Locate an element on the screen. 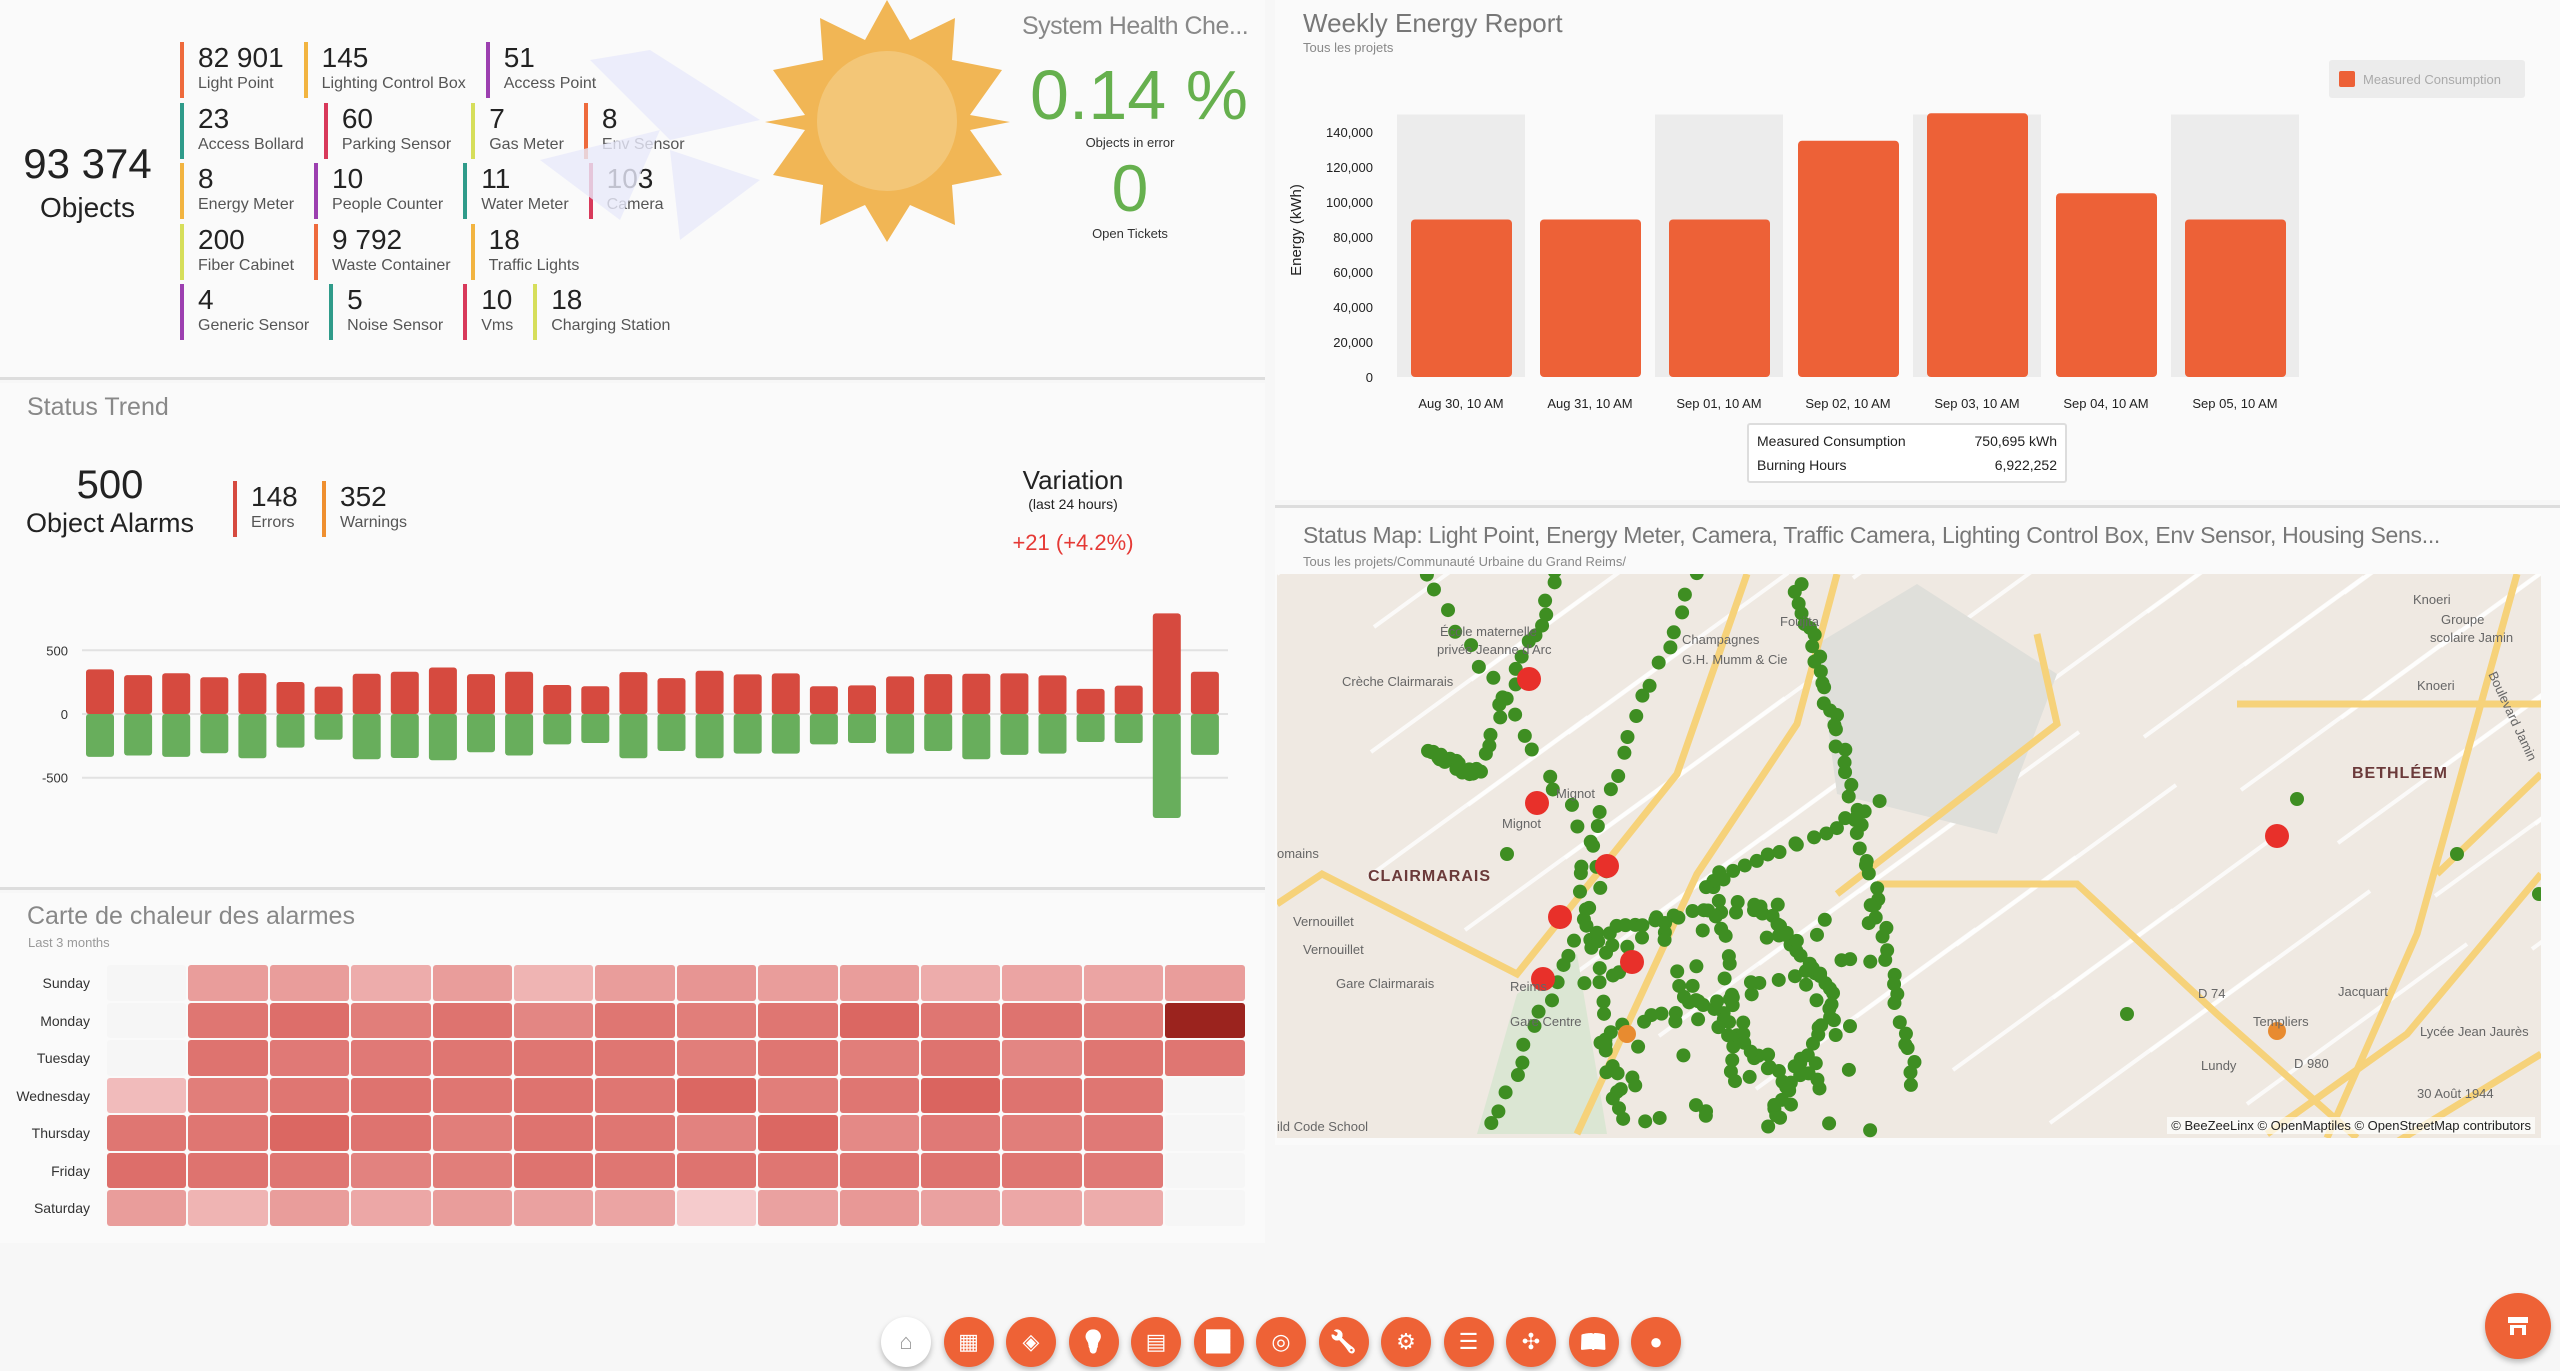 The width and height of the screenshot is (2560, 1371). object-type-tile: 18 Charging Station is located at coordinates (601, 312).